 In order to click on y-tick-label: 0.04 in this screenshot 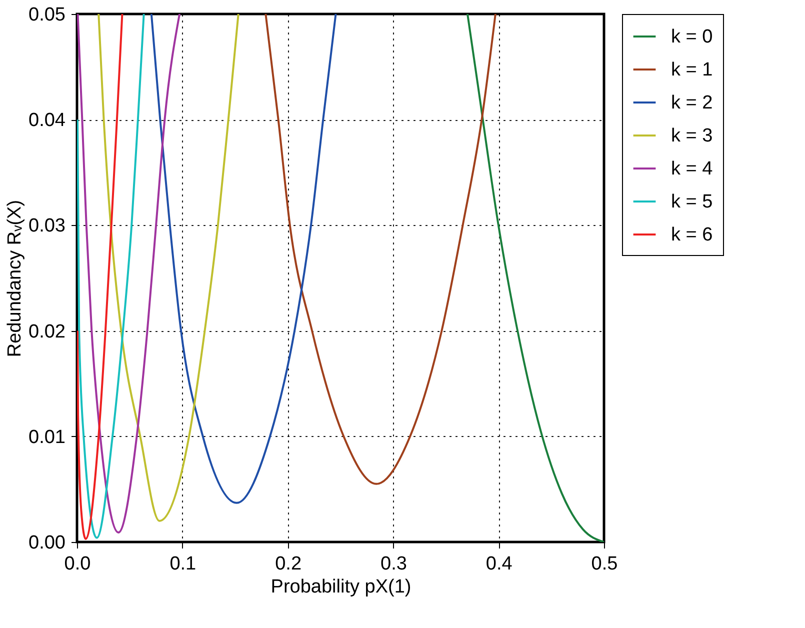, I will do `click(47, 121)`.